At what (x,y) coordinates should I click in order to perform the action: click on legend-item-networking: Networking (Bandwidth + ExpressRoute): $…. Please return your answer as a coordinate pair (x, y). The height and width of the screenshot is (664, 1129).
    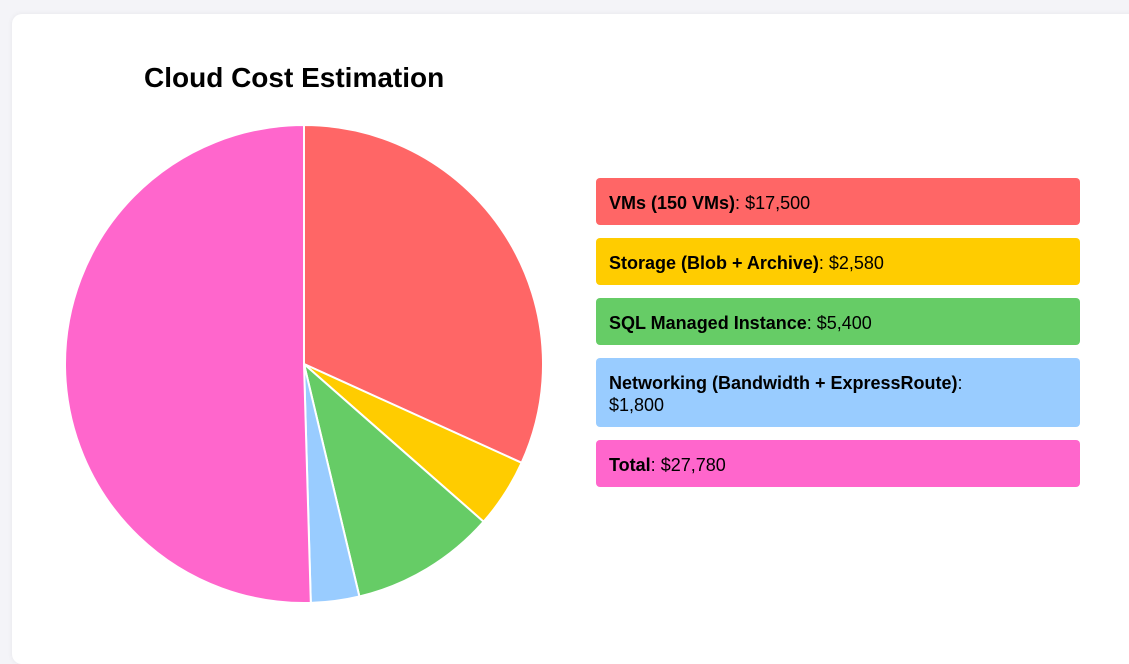
    Looking at the image, I should click on (838, 392).